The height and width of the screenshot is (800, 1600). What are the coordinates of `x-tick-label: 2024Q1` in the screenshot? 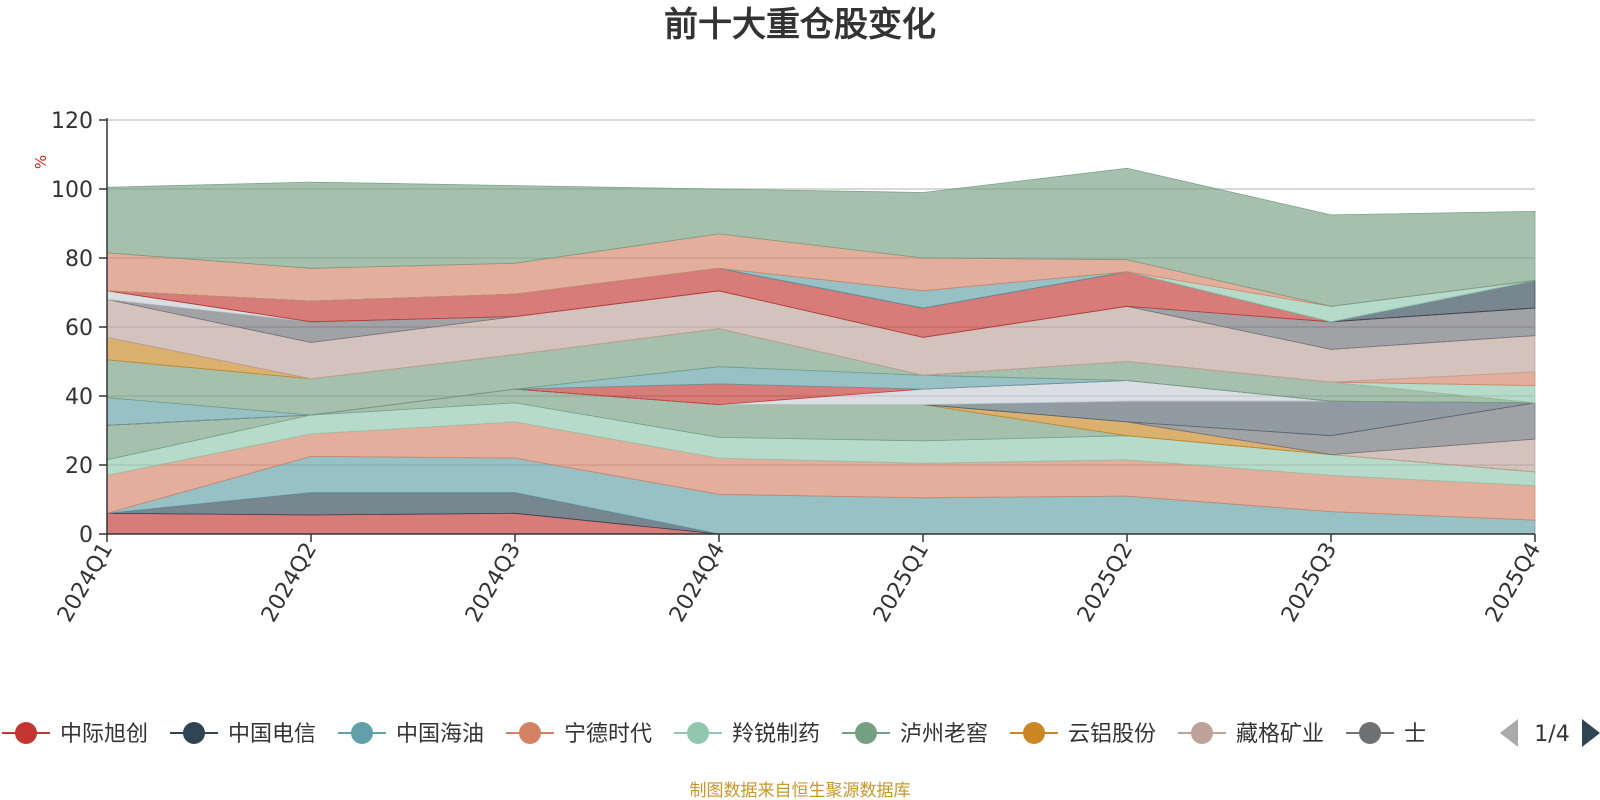 It's located at (85, 583).